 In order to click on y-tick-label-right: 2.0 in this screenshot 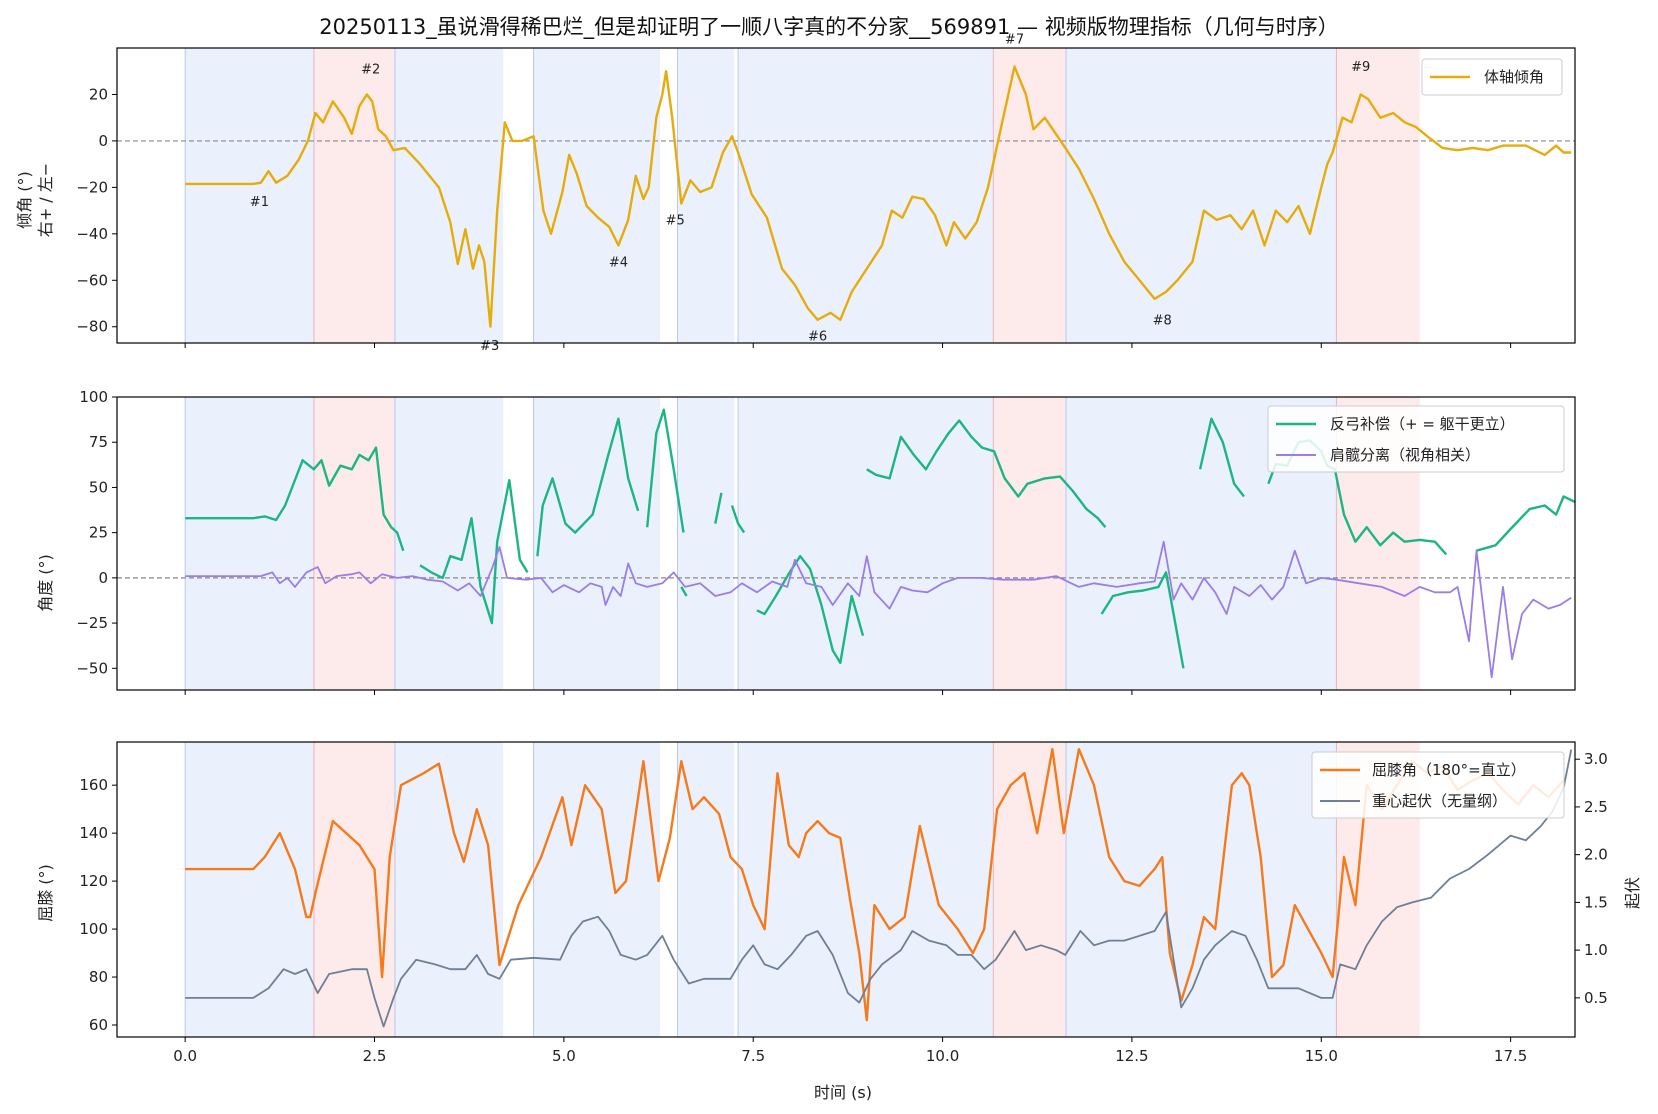, I will do `click(1596, 855)`.